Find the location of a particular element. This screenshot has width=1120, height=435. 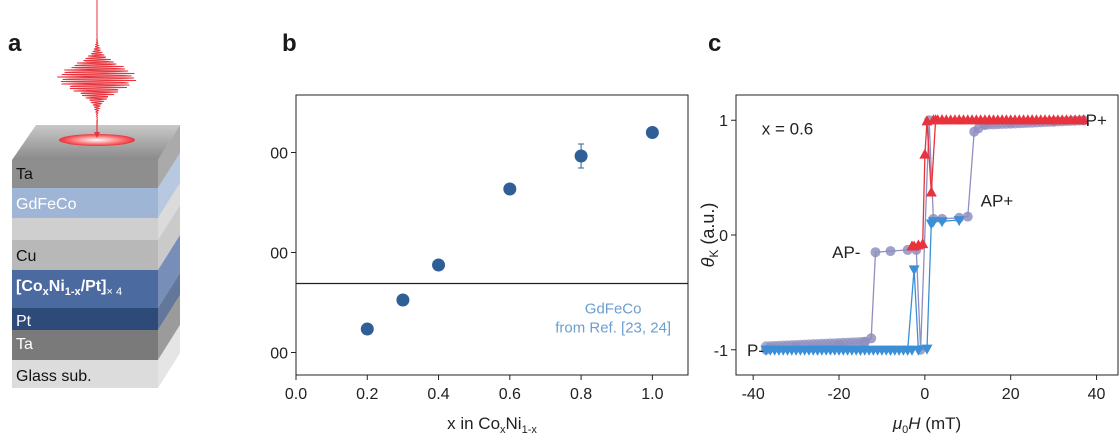

layer-label-ta-top: Ta is located at coordinates (24, 174).